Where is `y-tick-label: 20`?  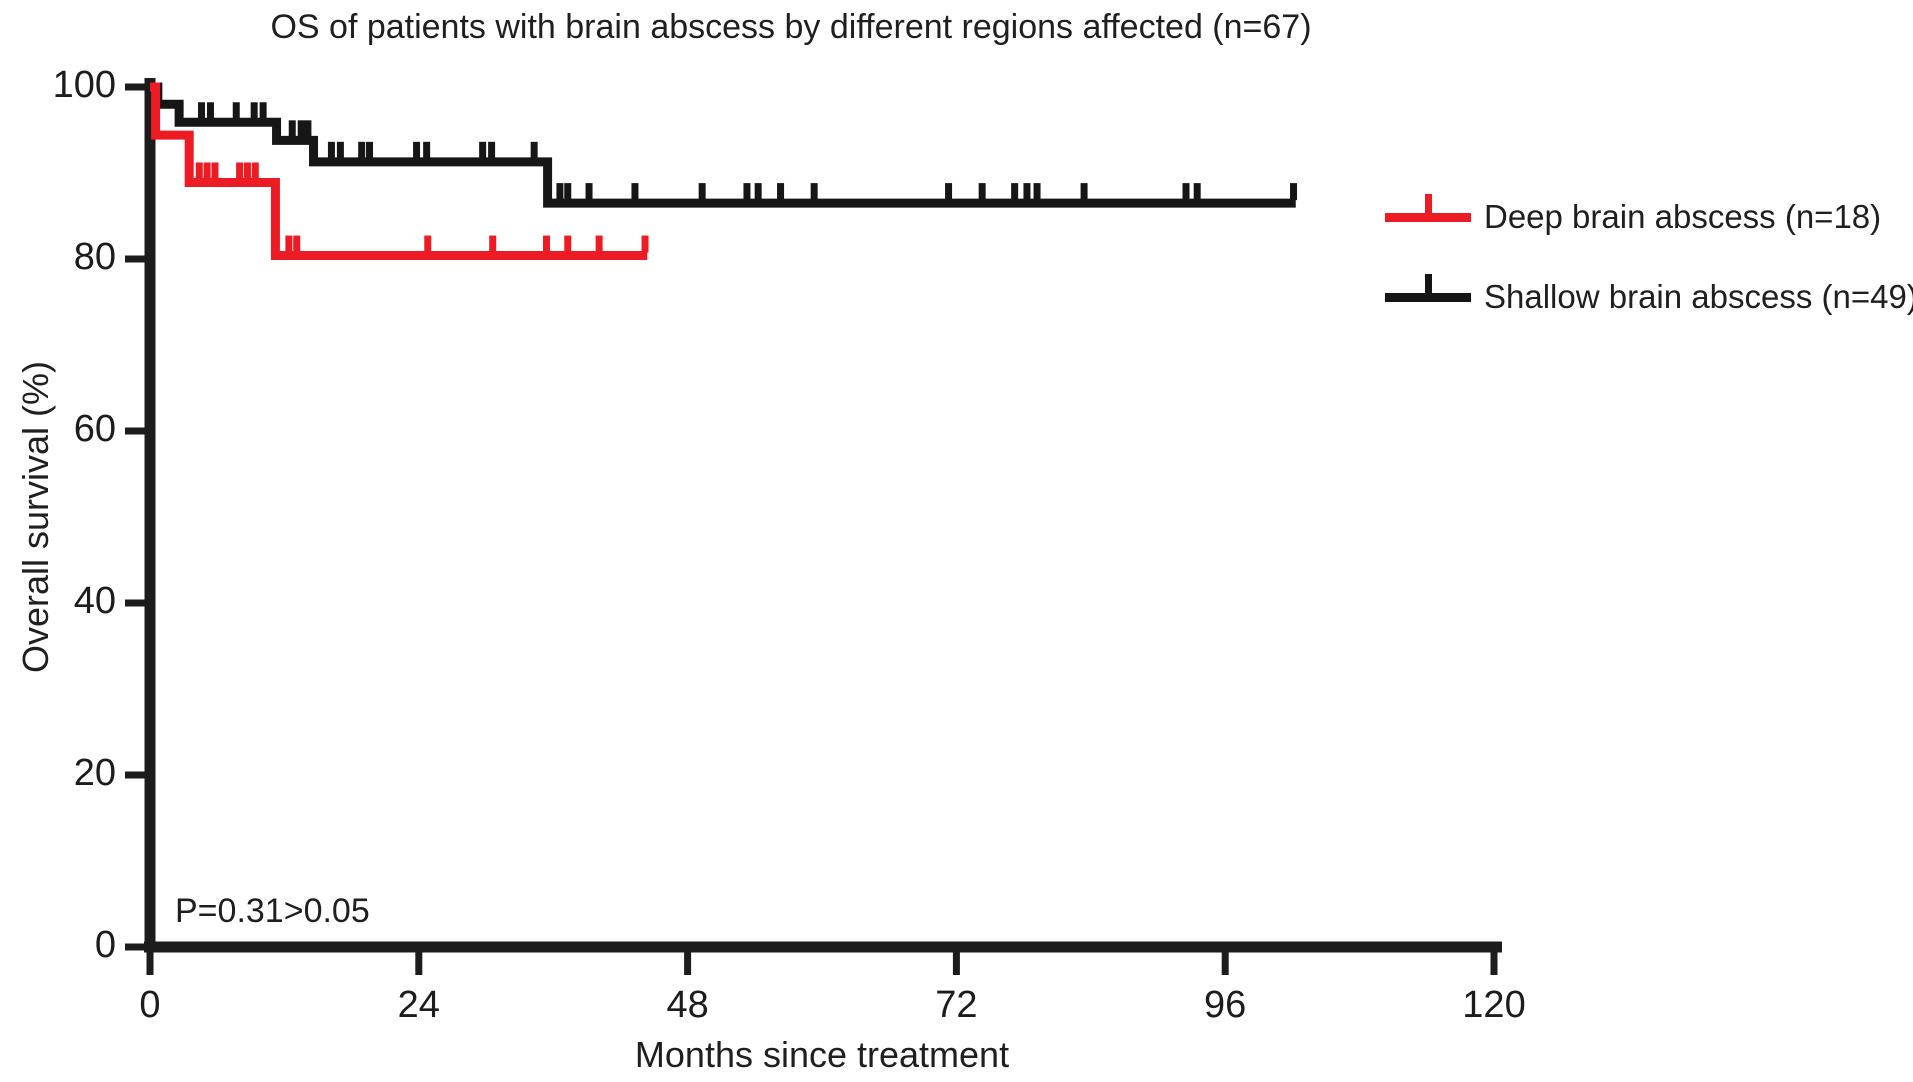
y-tick-label: 20 is located at coordinates (94, 772).